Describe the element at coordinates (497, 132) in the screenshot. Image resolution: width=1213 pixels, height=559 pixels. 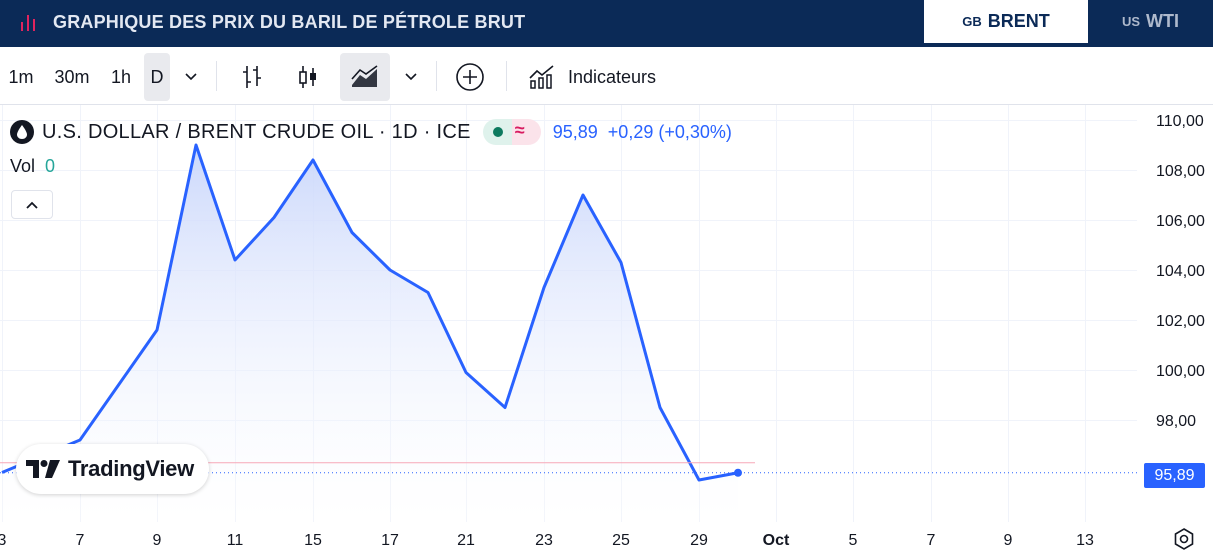
I see `market-open-dot-icon` at that location.